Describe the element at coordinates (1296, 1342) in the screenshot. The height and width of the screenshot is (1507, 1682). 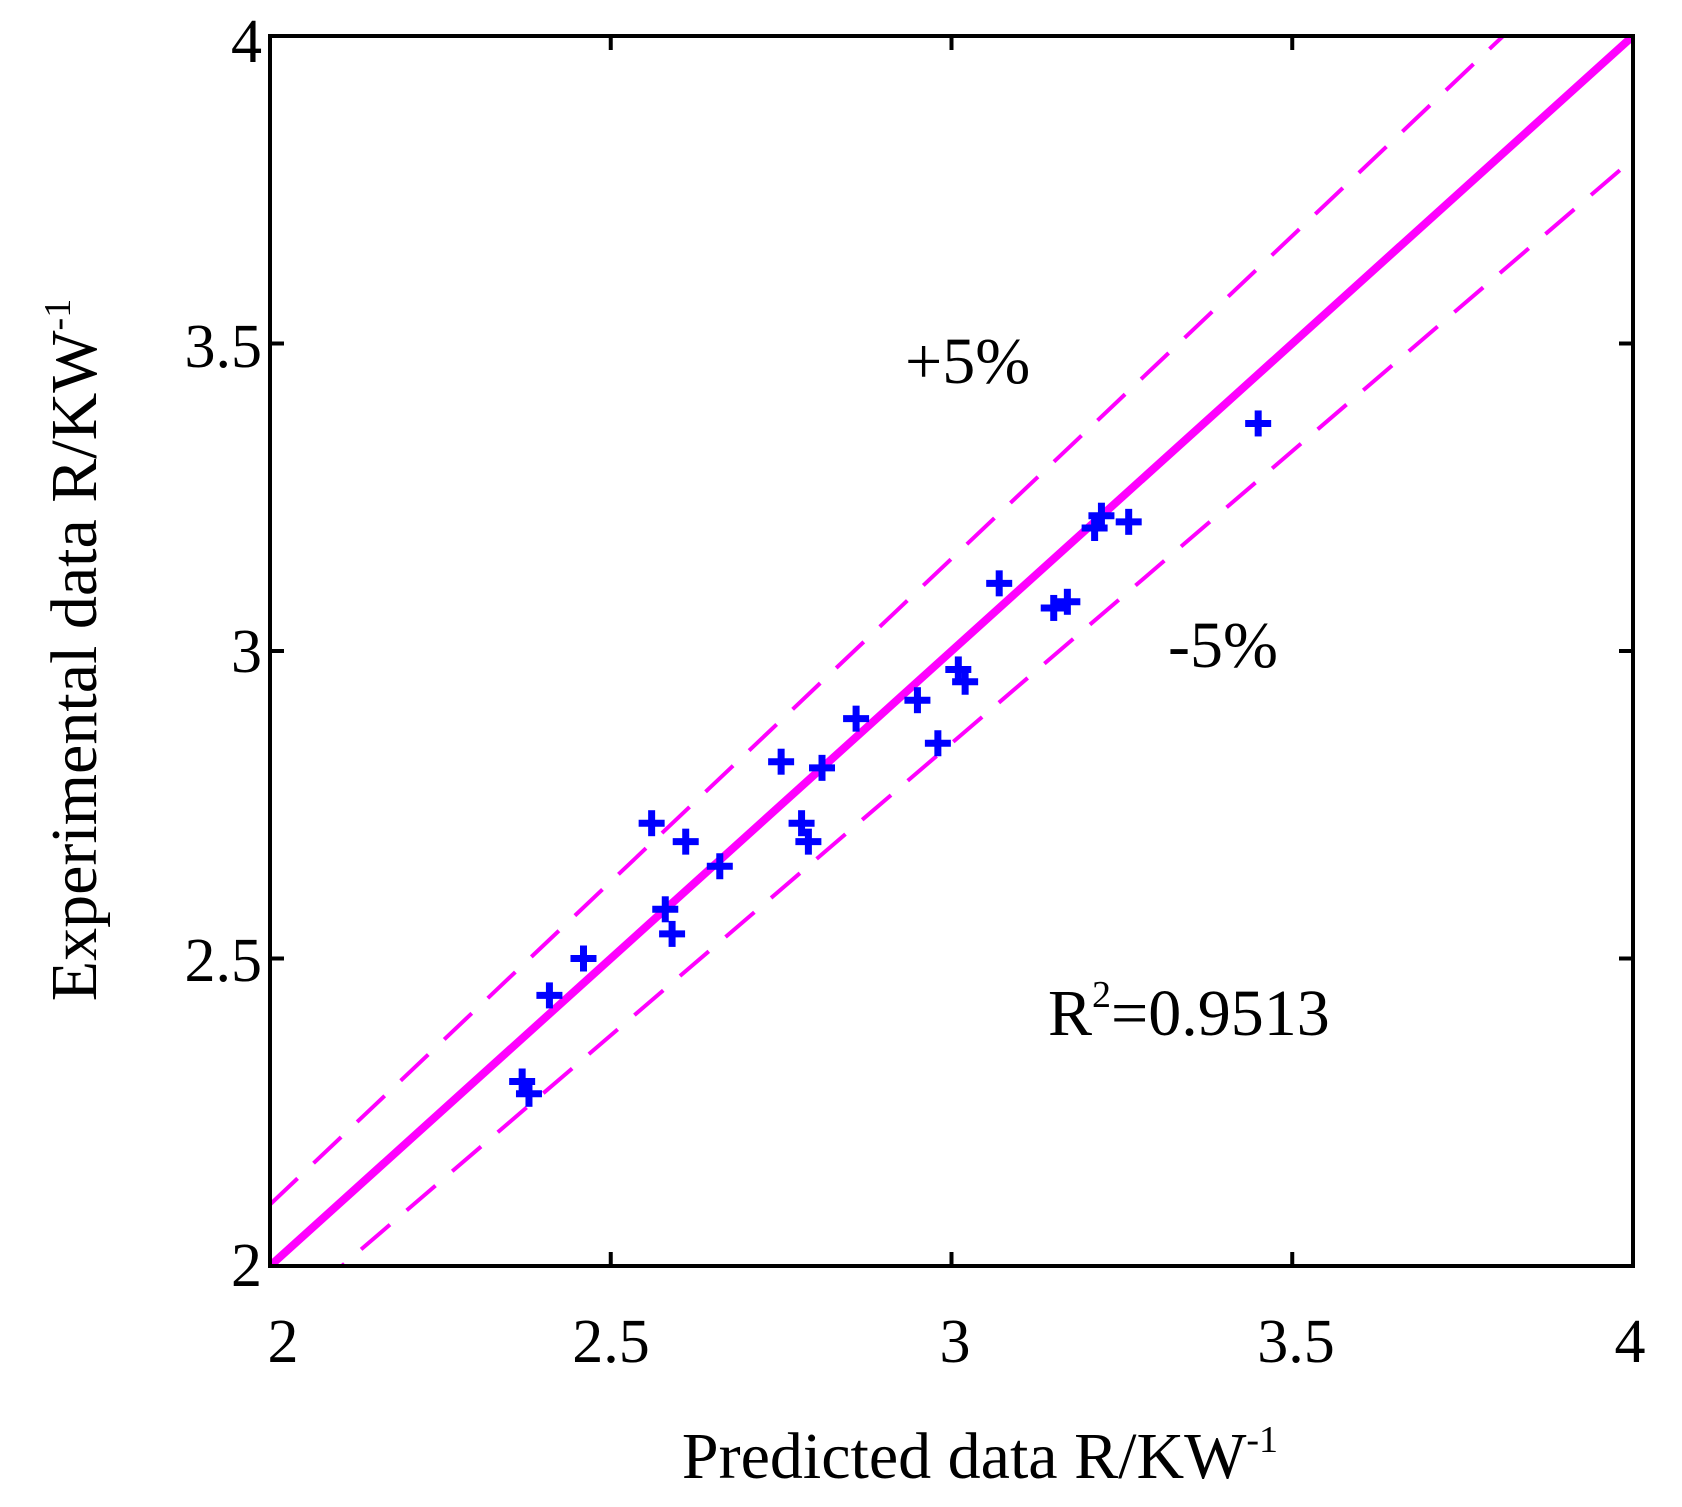
I see `x-tick-label: 3.5` at that location.